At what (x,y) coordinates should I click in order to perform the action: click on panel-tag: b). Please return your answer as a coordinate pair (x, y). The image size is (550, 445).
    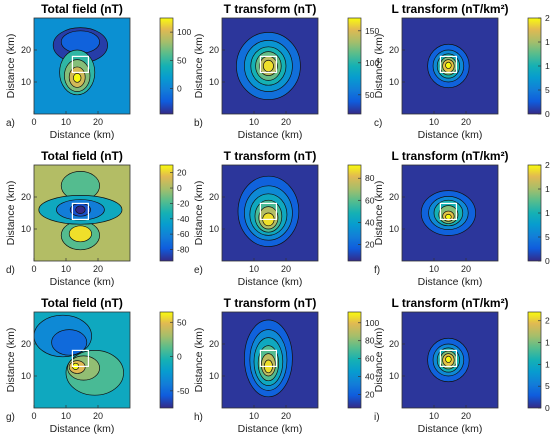
    Looking at the image, I should click on (198, 123).